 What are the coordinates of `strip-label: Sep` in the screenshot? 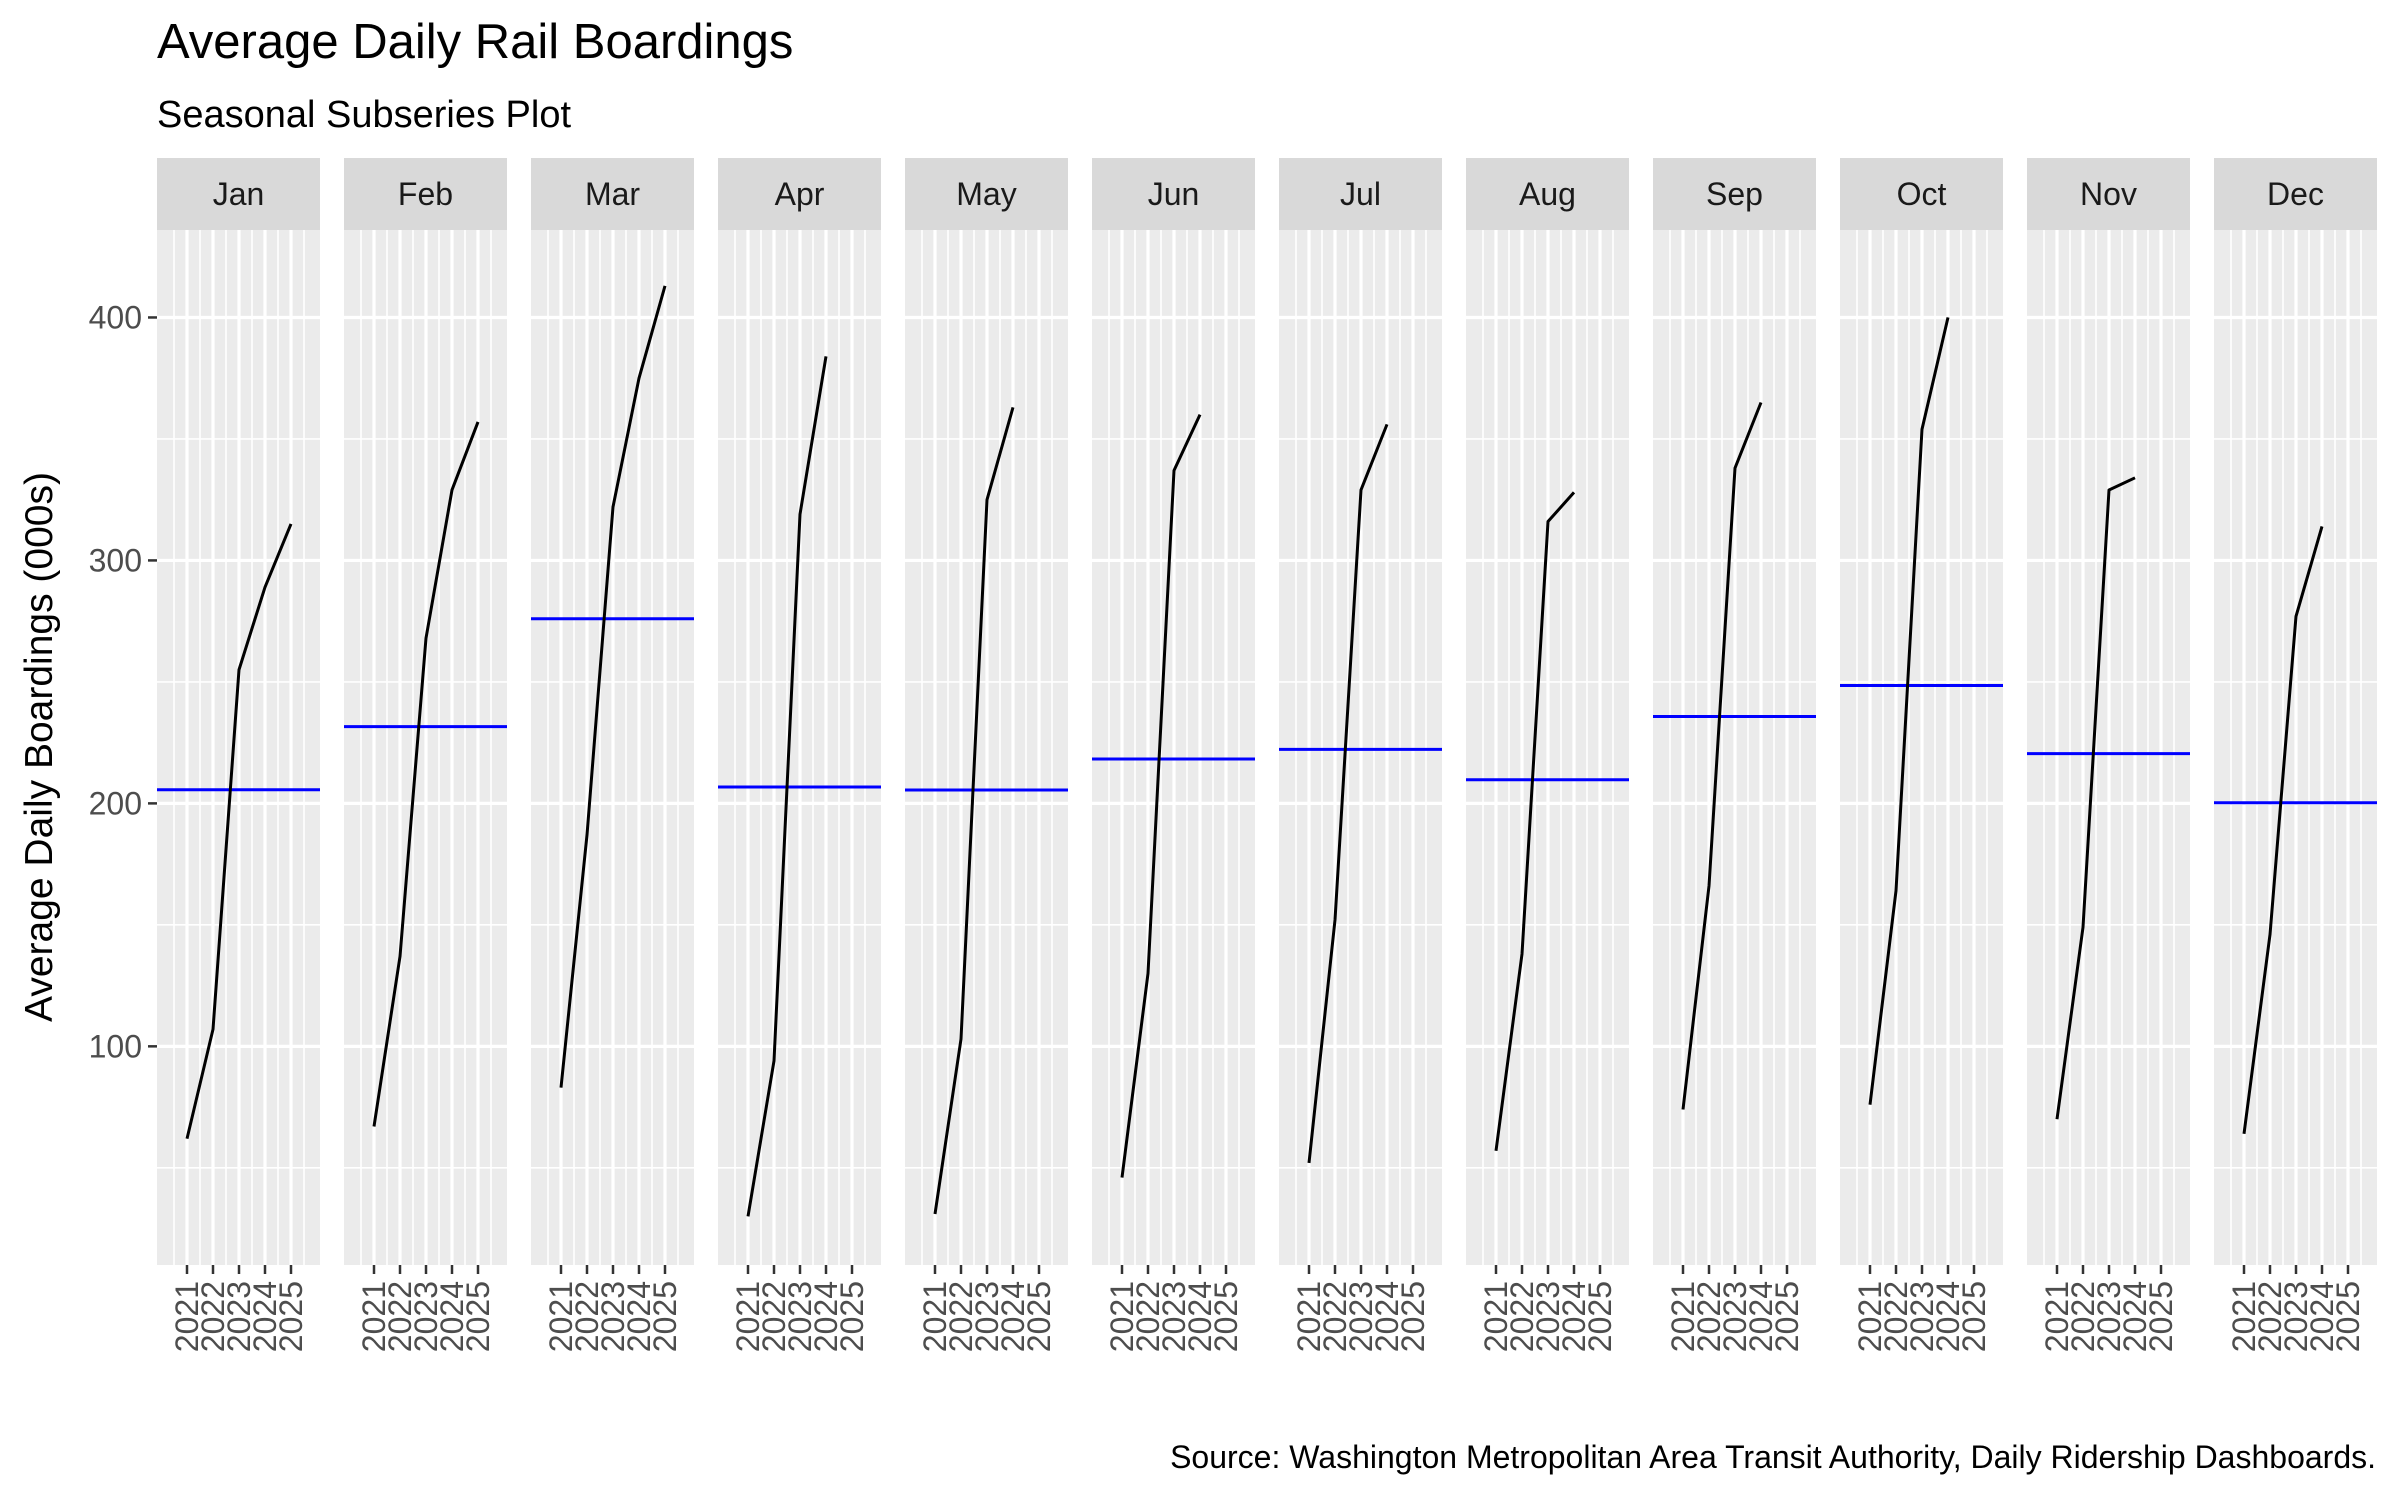 It's located at (1734, 194).